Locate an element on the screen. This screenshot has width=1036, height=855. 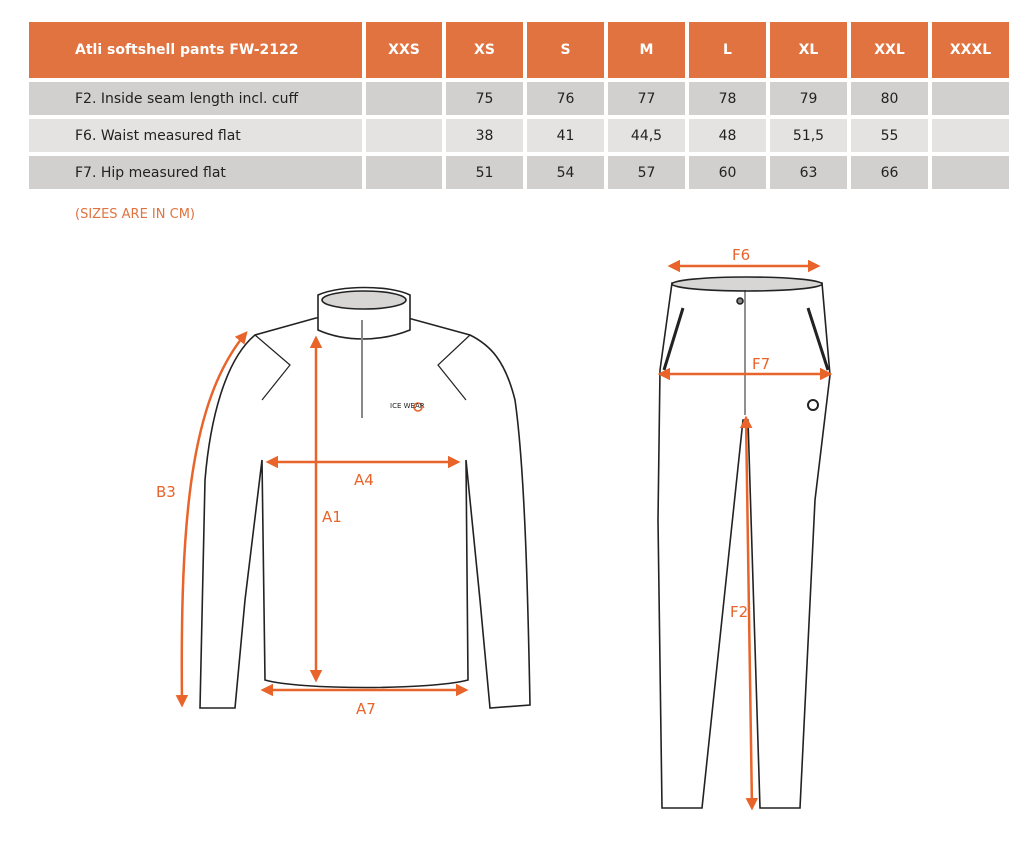
size-header: S is located at coordinates (565, 50).